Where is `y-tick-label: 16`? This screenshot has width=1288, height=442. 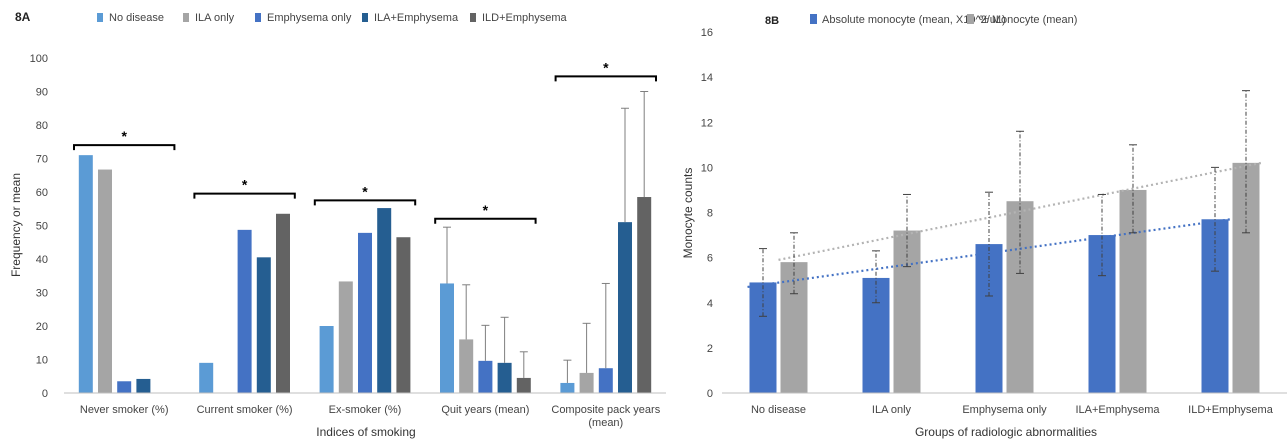 y-tick-label: 16 is located at coordinates (707, 33).